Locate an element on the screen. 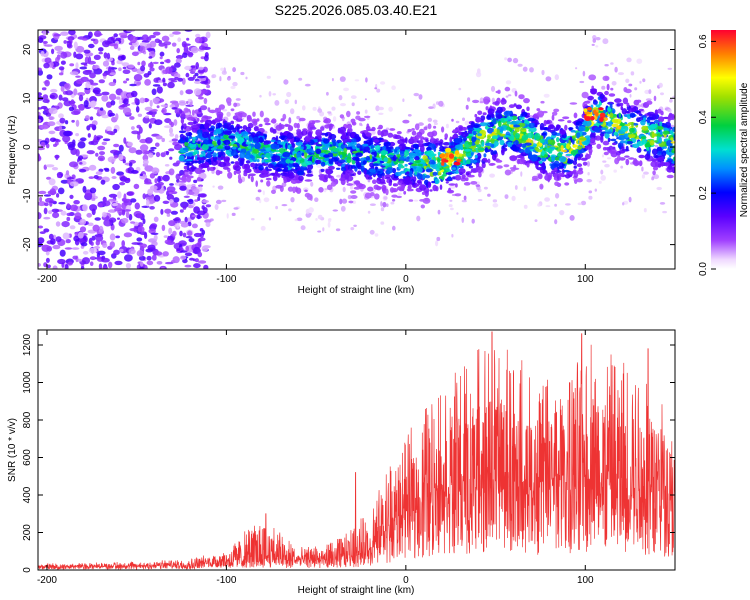 The height and width of the screenshot is (600, 750). snr-x-tick-label: 0 is located at coordinates (406, 580).